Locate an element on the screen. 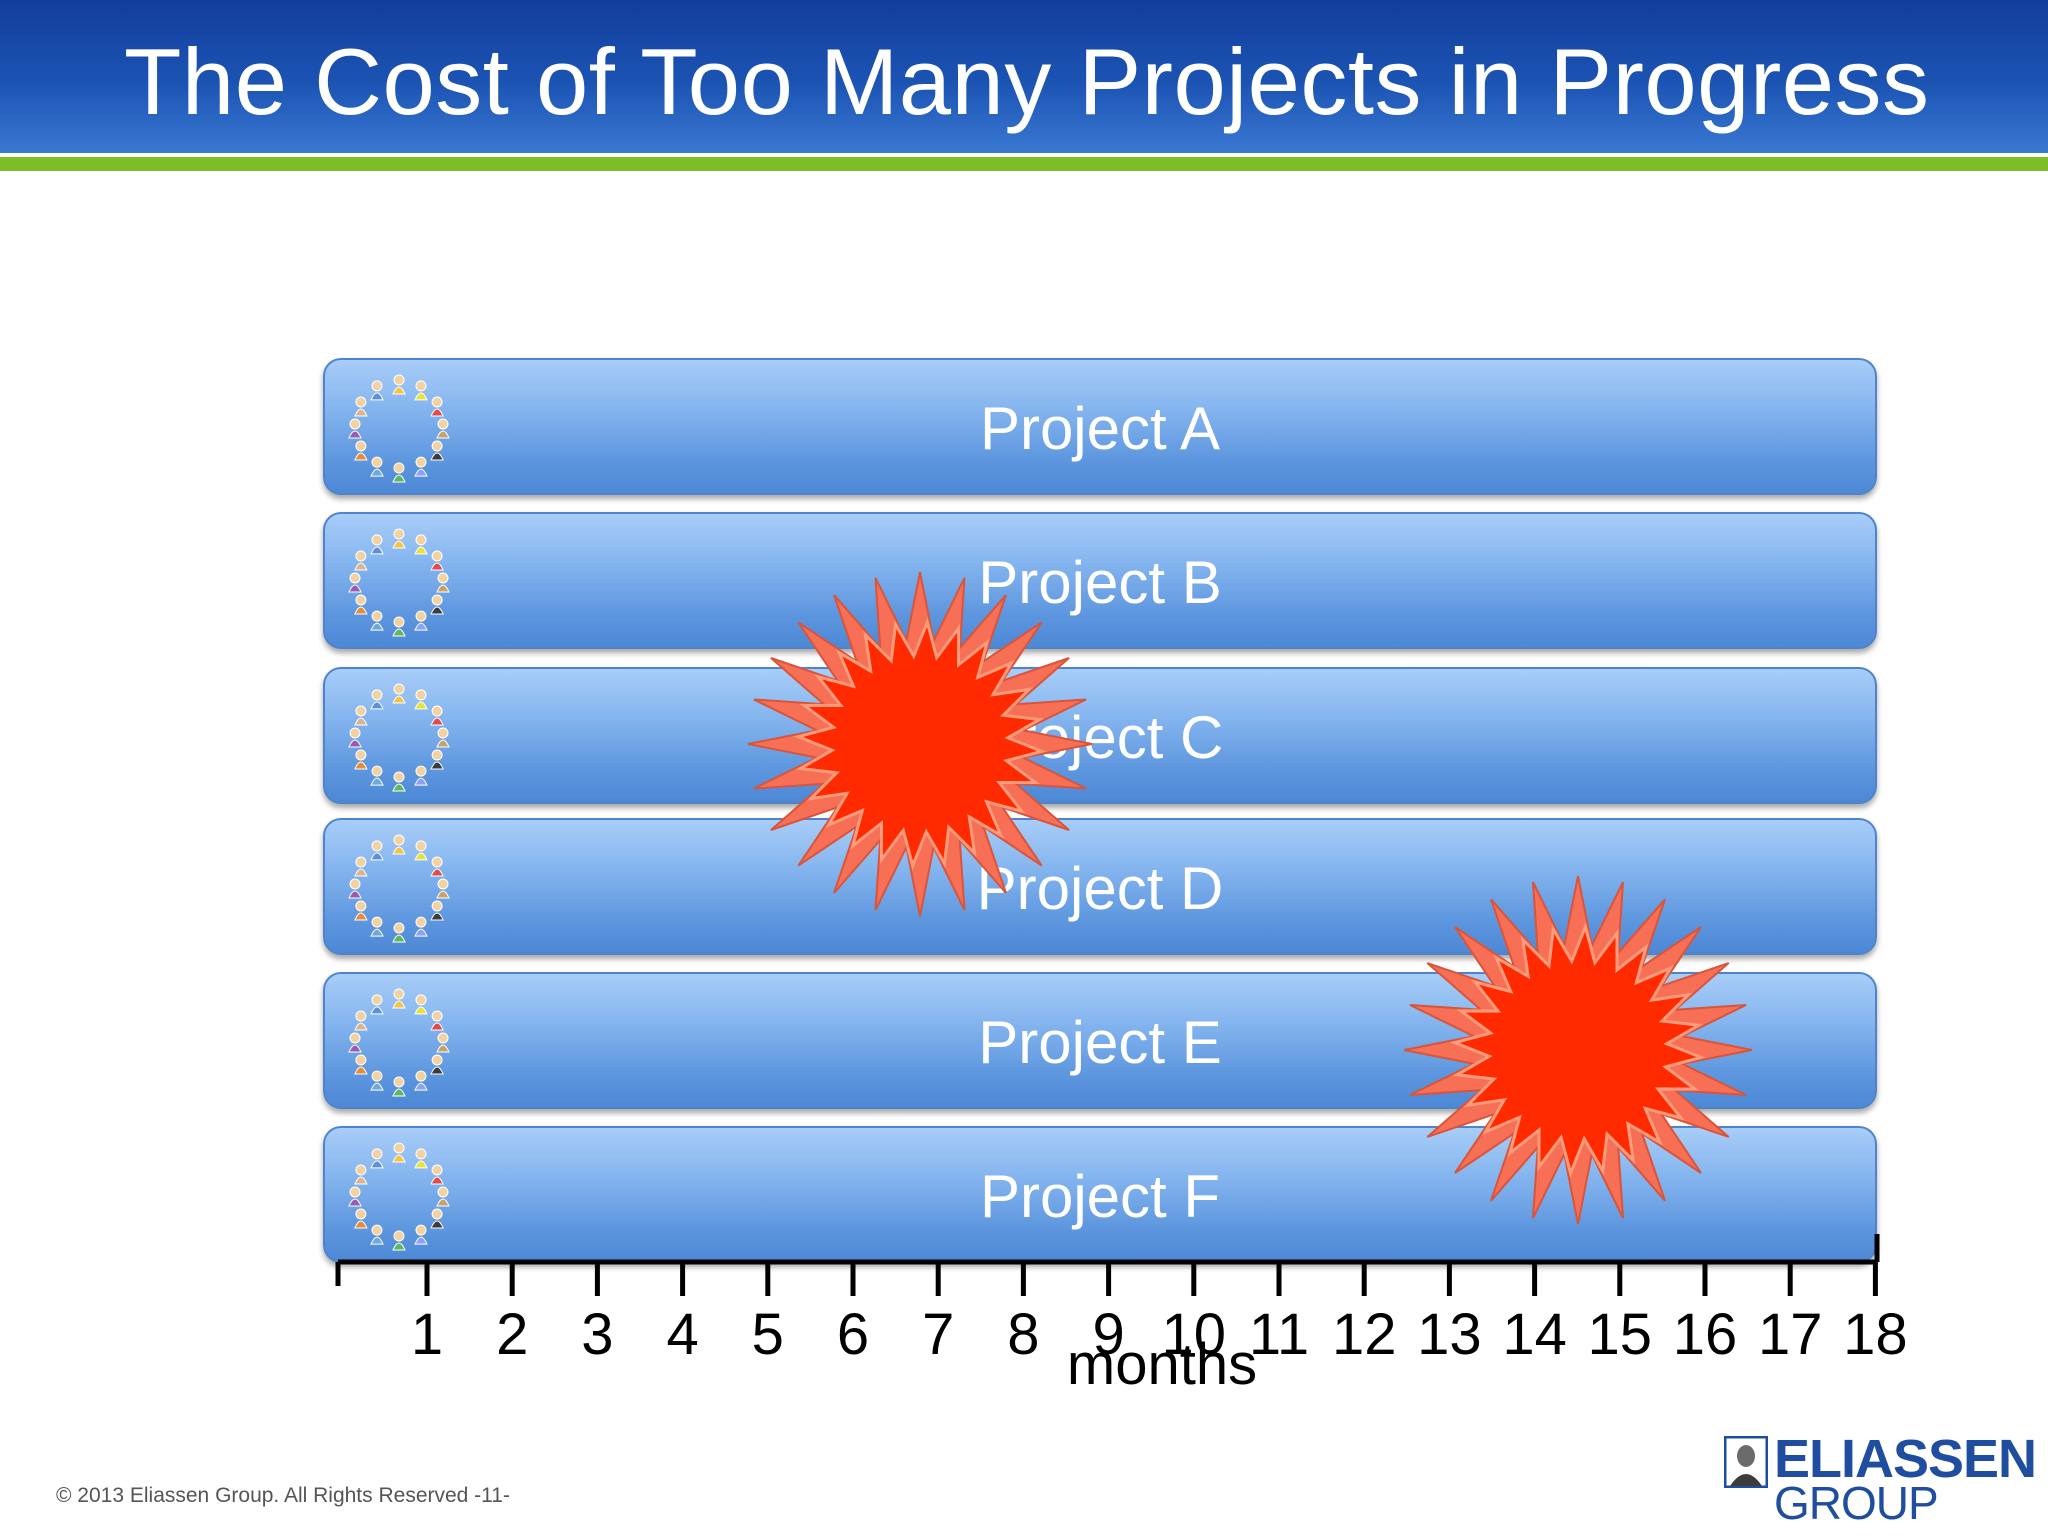  timeline-axis-label: months is located at coordinates (1162, 1364).